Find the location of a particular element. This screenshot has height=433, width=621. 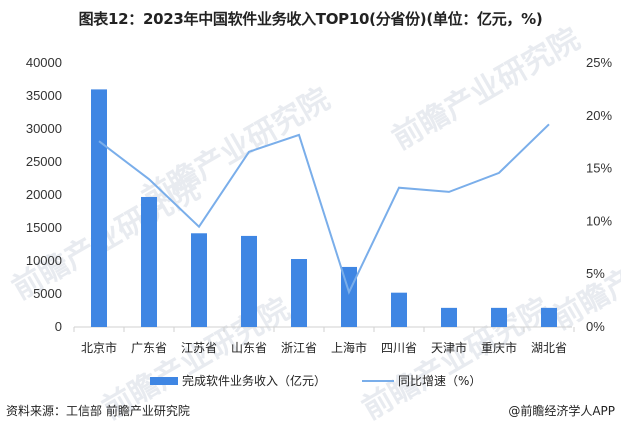

left-axis-tick-label: 40000 is located at coordinates (44, 62).